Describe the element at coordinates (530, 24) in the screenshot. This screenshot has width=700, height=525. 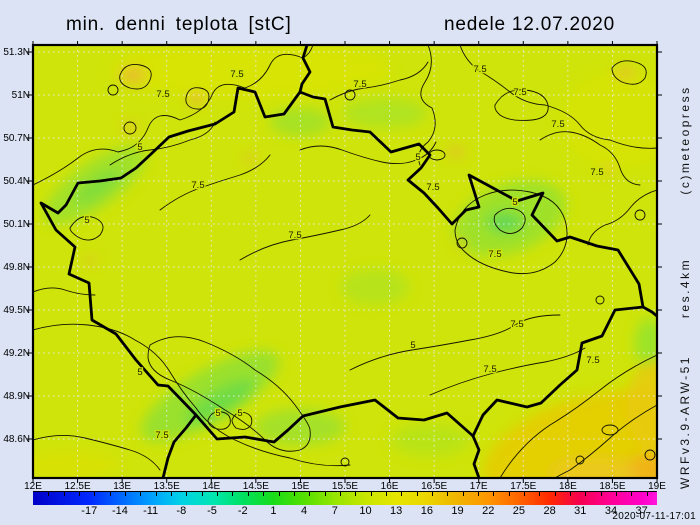
I see `forecast-date: nedele 12.07.2020` at that location.